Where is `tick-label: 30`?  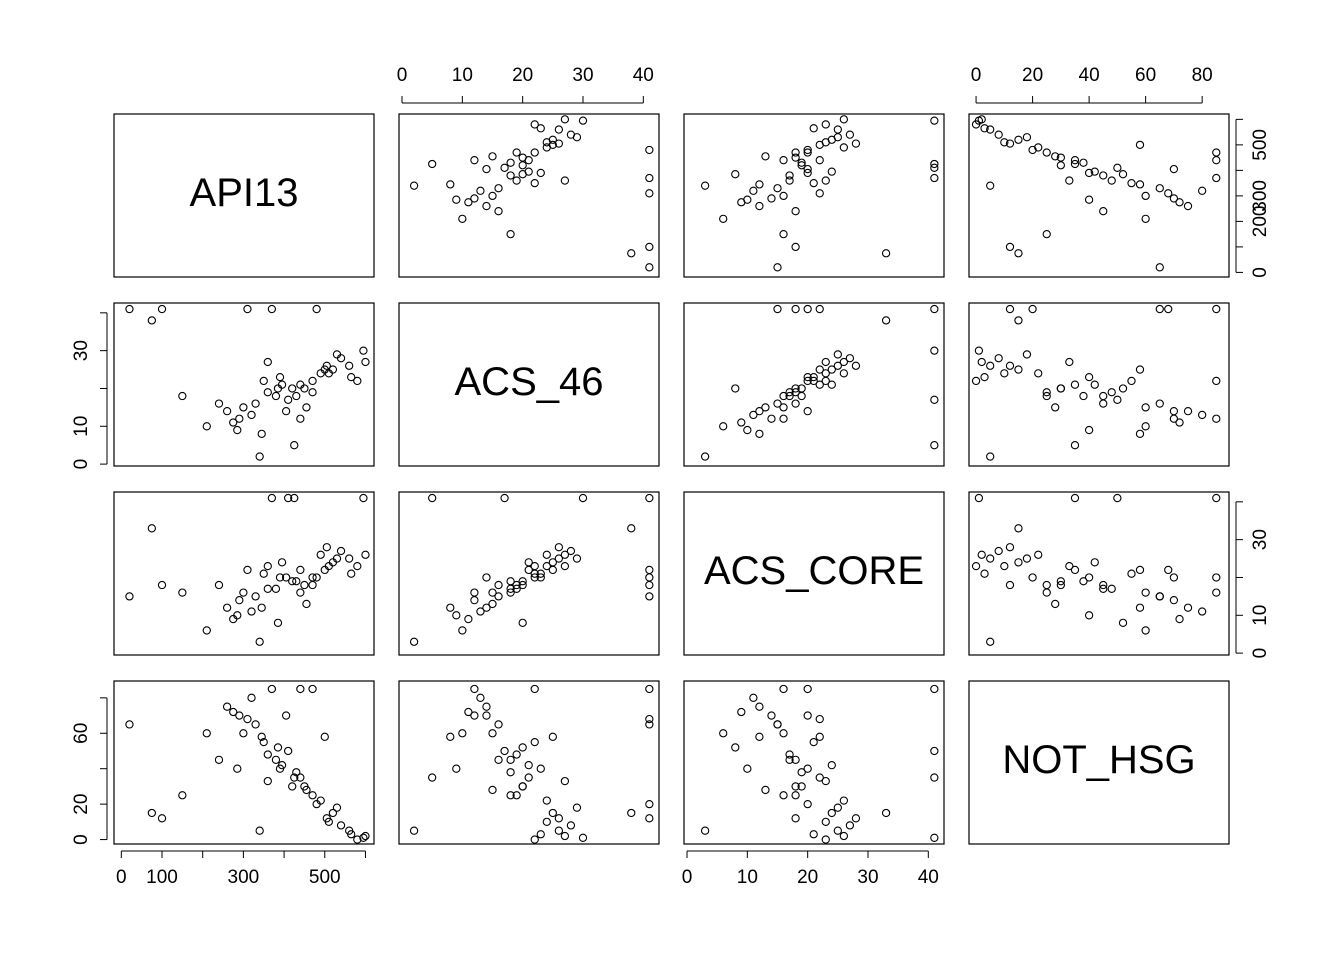 tick-label: 30 is located at coordinates (81, 350).